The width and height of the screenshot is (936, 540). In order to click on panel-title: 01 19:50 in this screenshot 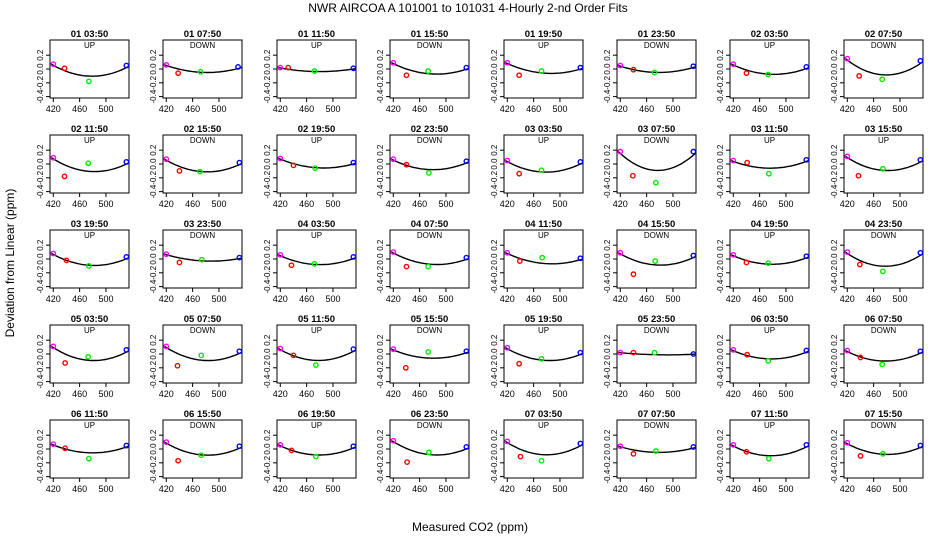, I will do `click(544, 34)`.